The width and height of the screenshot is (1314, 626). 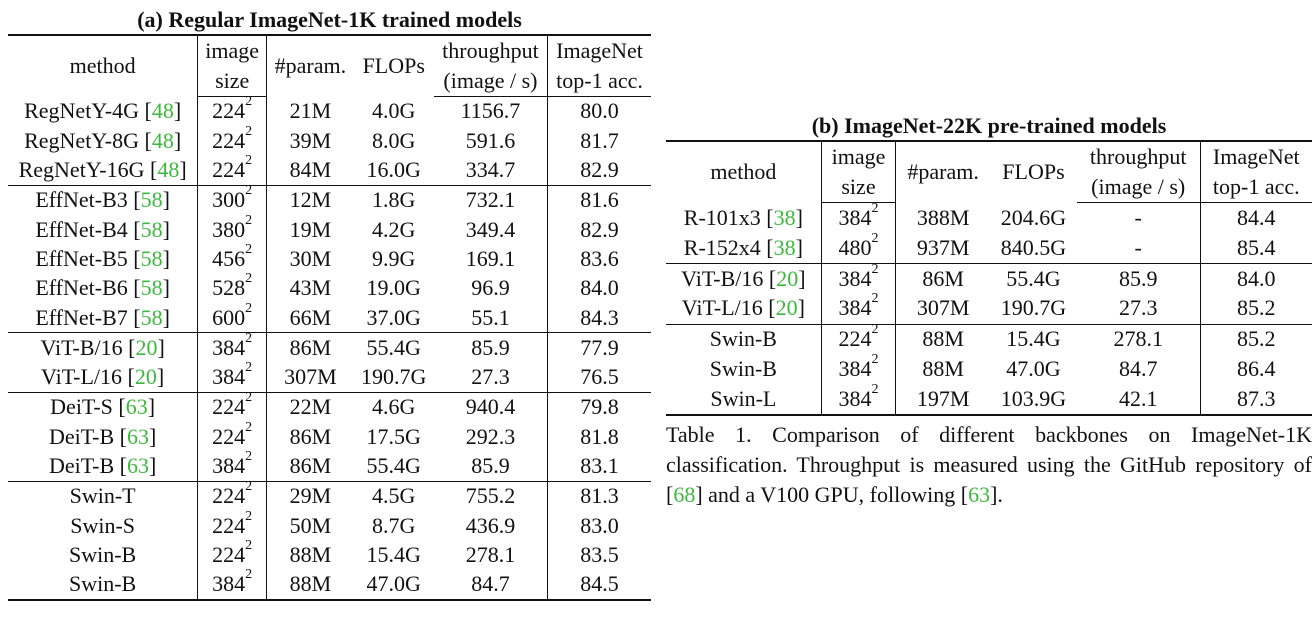 What do you see at coordinates (329, 376) in the screenshot?
I see `table-row: ViT-L/16 [20] 3842 307M 190.7G 27.3 76.5` at bounding box center [329, 376].